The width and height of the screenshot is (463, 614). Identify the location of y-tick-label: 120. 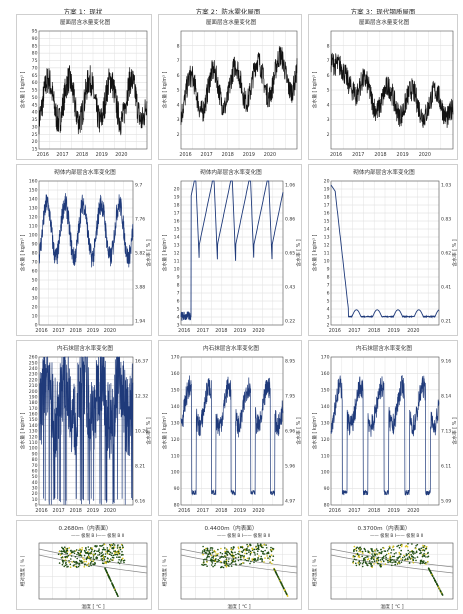
(33, 437).